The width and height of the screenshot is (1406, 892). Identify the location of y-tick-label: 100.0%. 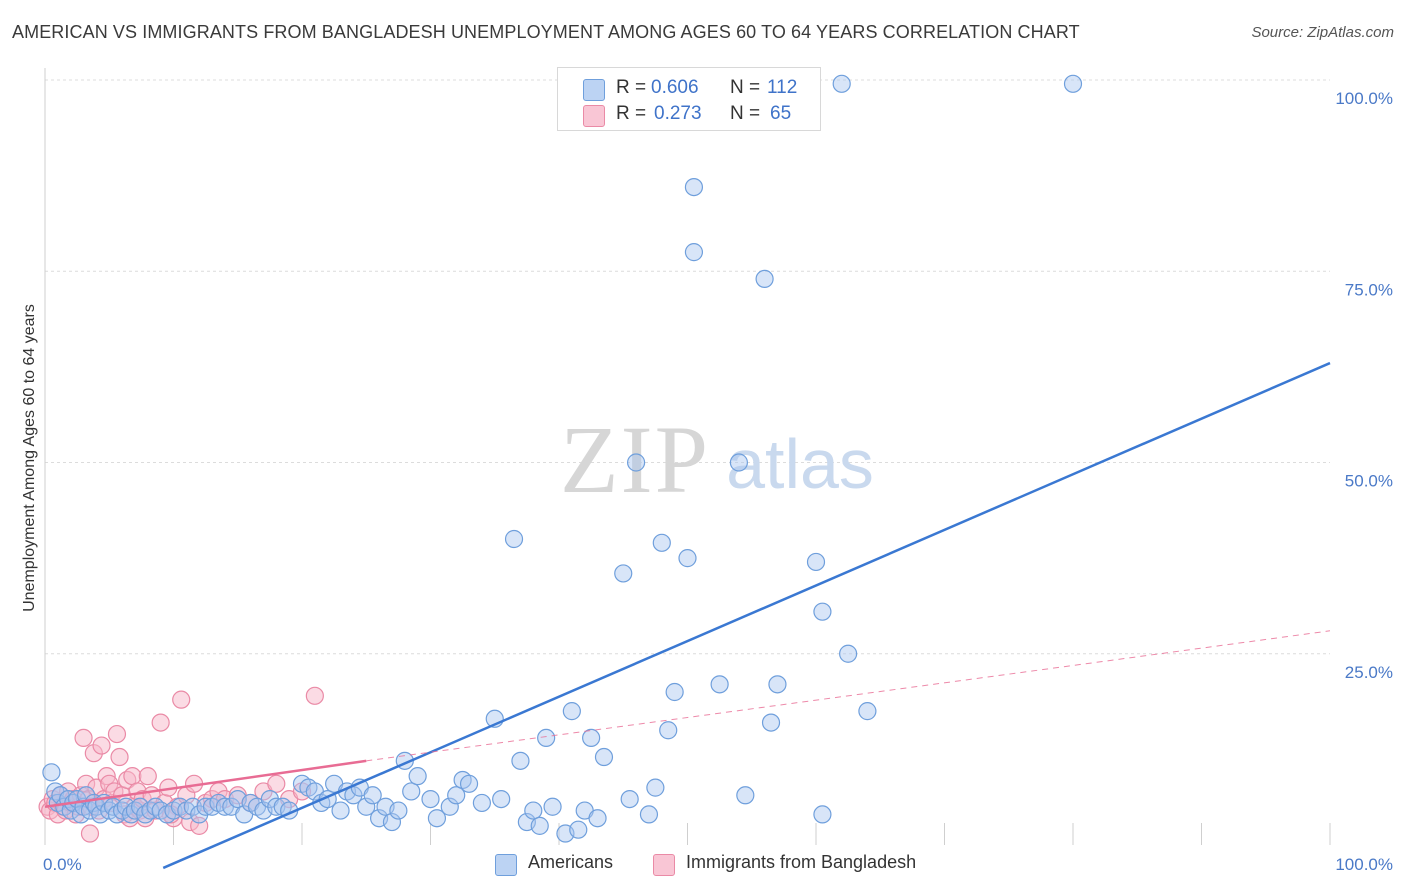
(1364, 98).